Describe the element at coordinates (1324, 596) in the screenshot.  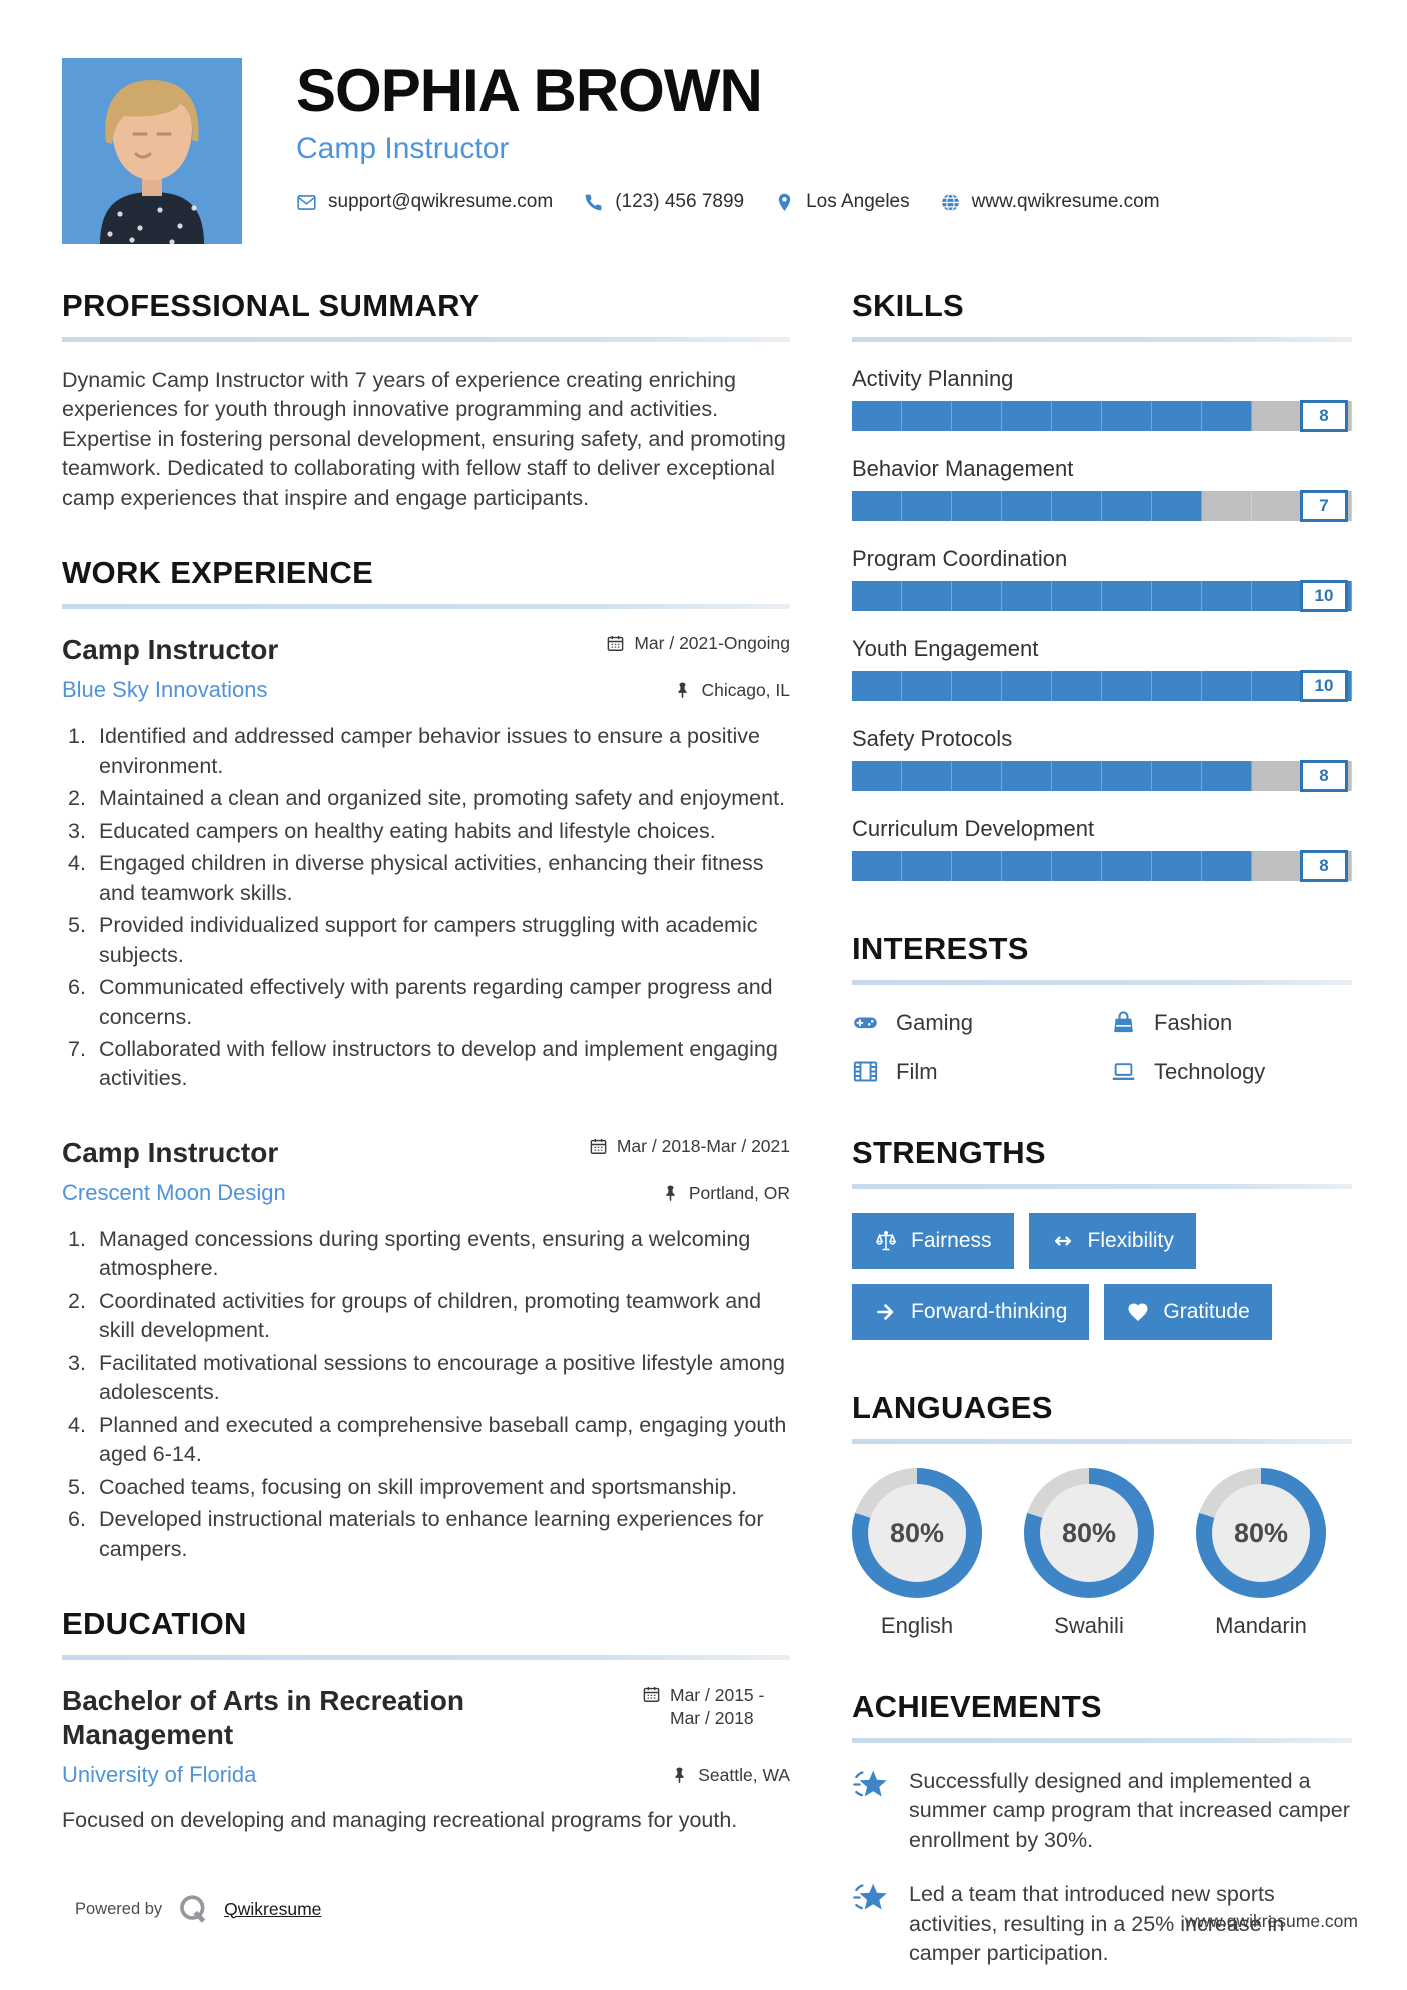
I see `skill-rating-badge: 10` at that location.